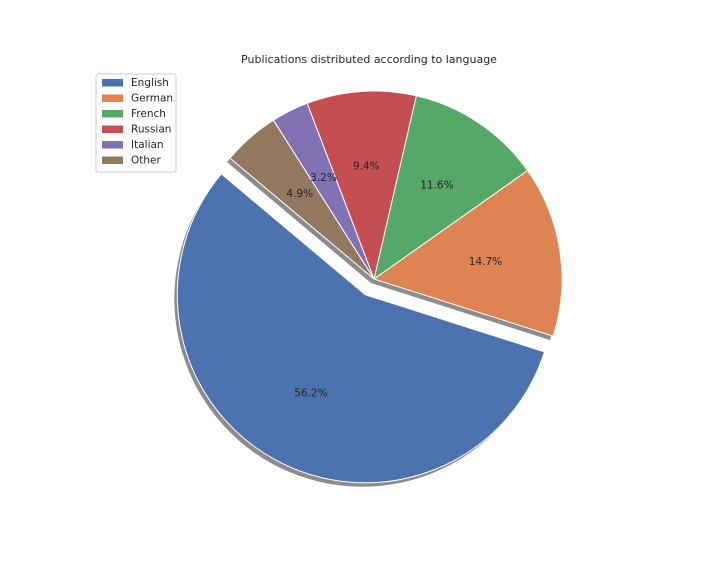  I want to click on legend-label-english: English, so click(150, 83).